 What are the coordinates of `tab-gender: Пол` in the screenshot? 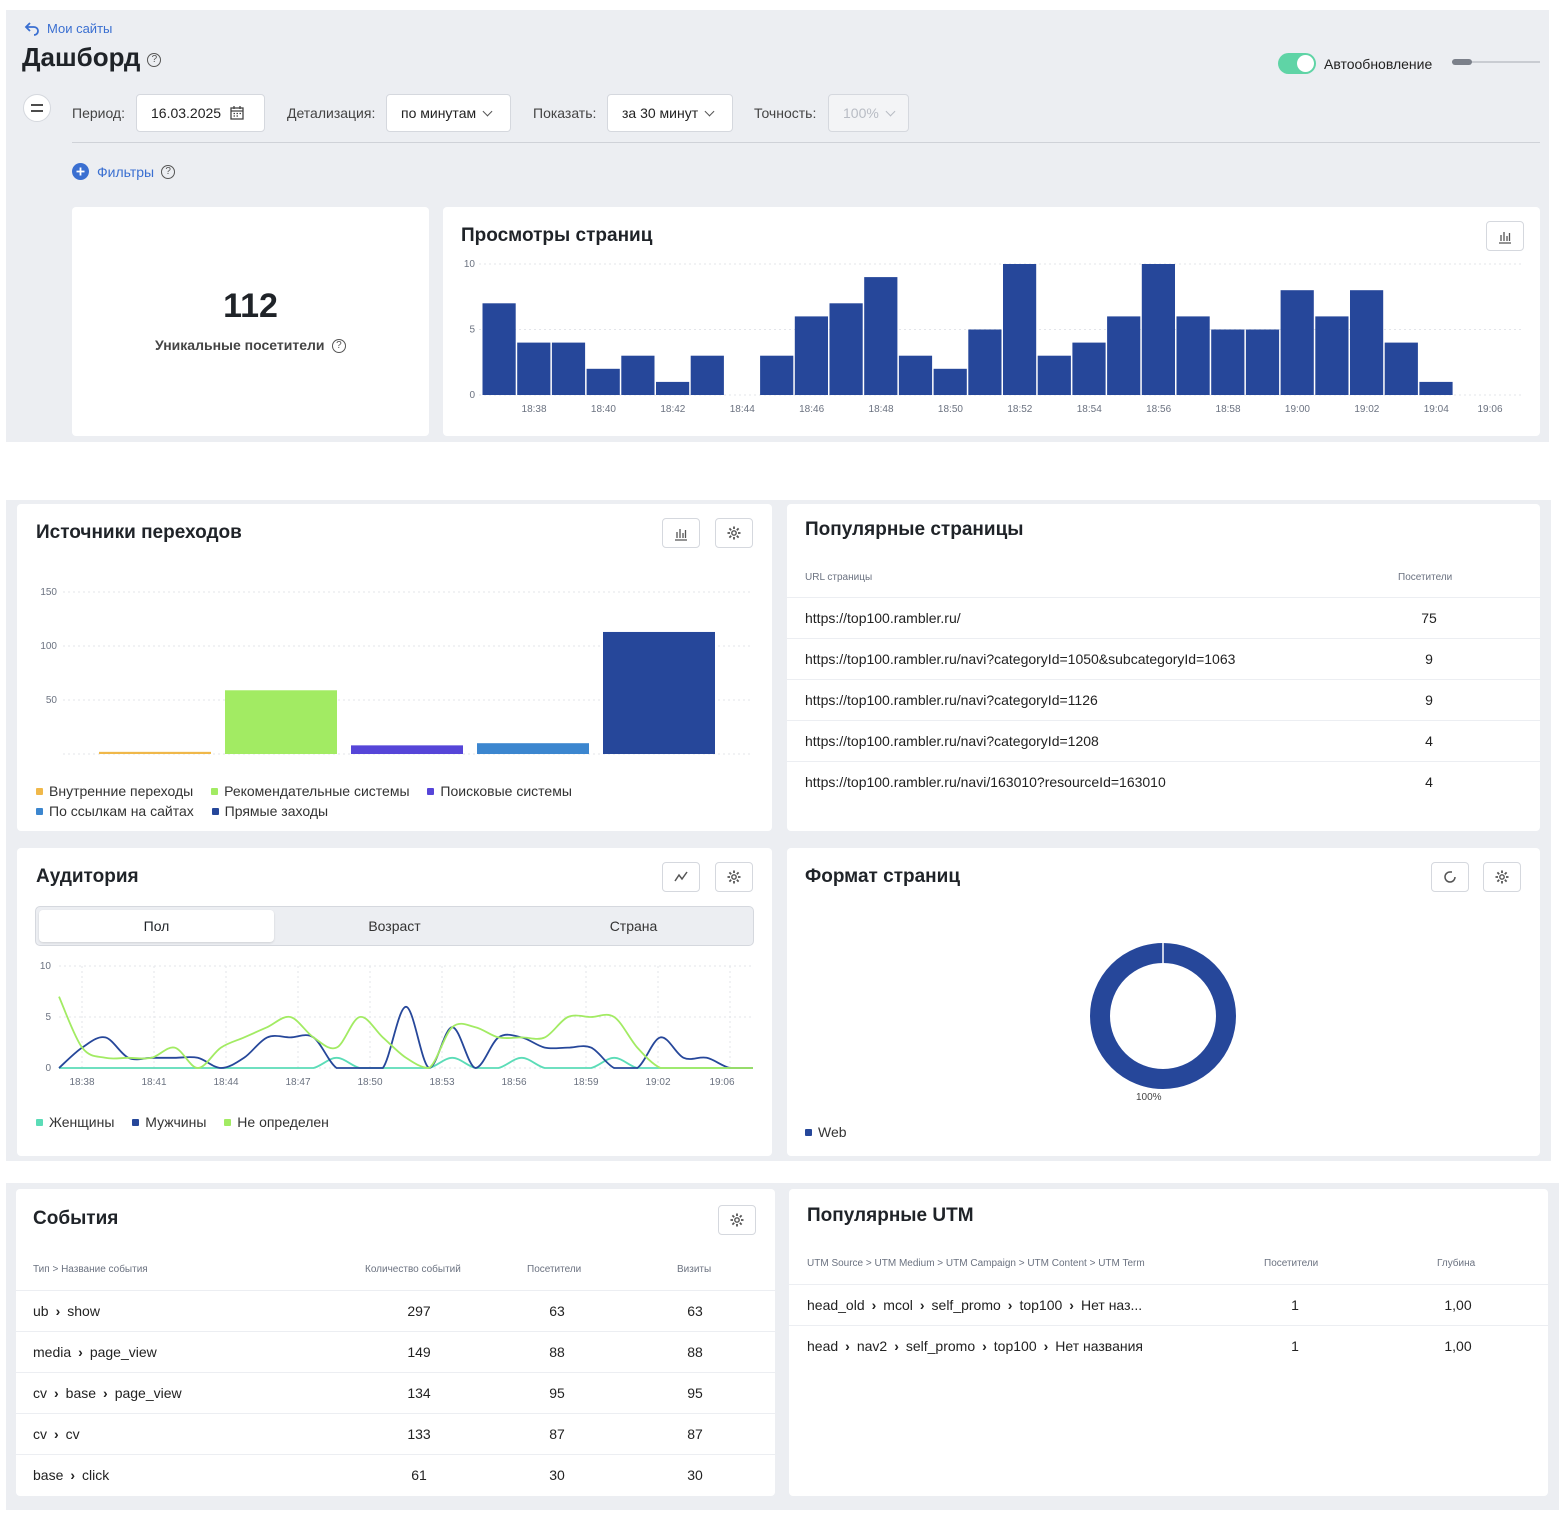 It's located at (156, 926).